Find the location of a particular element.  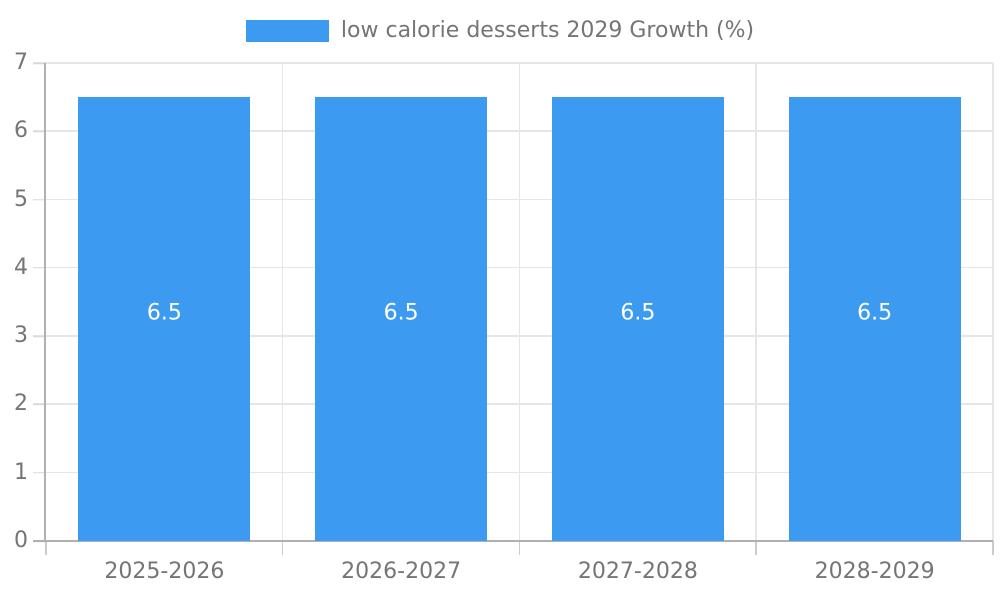

y-axis-label: 2 is located at coordinates (21, 404).